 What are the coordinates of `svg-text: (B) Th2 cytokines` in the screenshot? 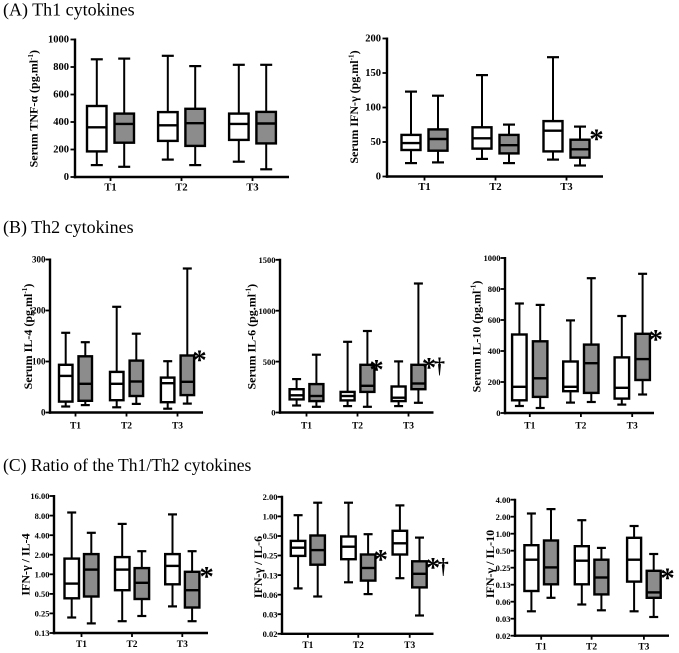 It's located at (68, 227).